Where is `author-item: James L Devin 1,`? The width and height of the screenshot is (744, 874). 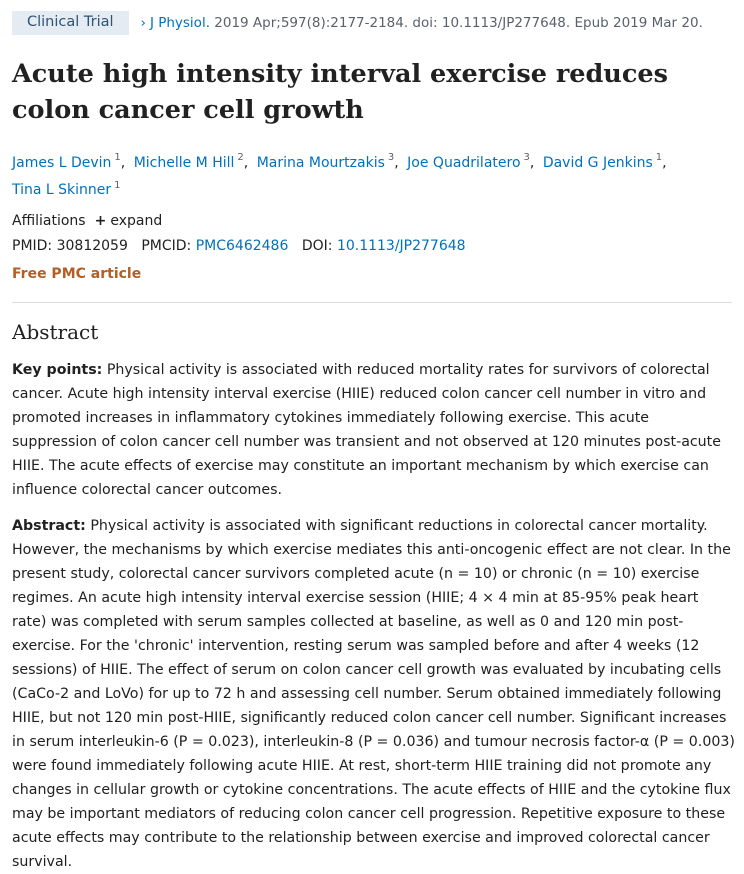 author-item: James L Devin 1, is located at coordinates (69, 161).